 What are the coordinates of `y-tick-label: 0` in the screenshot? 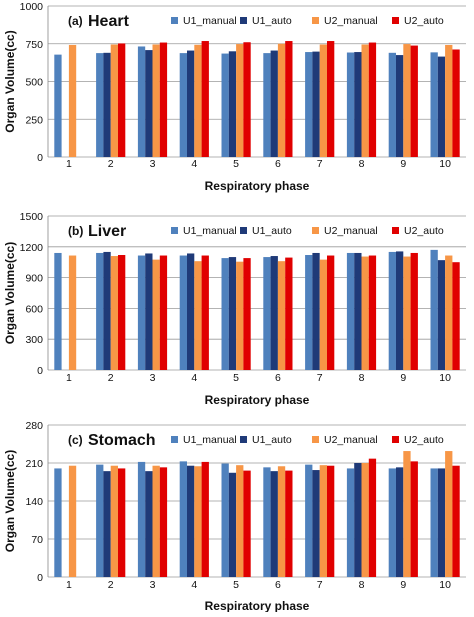 It's located at (40, 158).